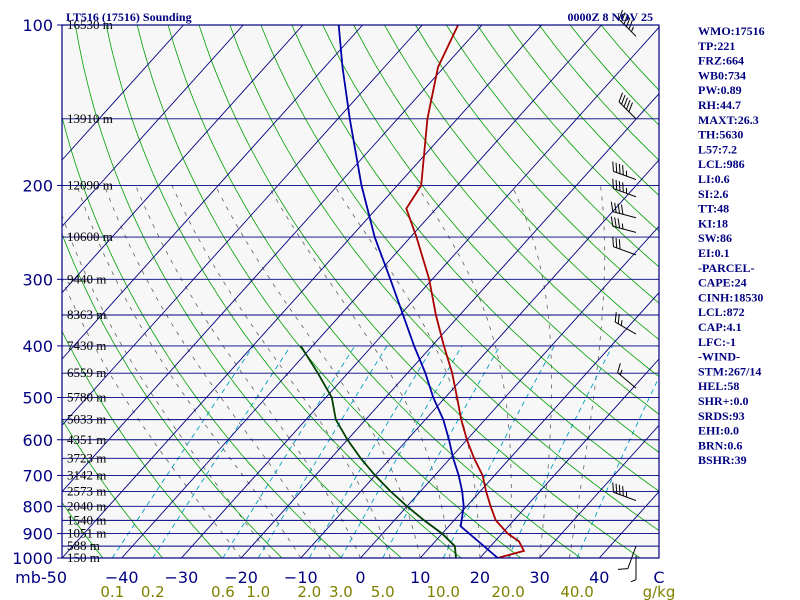  I want to click on pressure-tick-label: 700, so click(37, 475).